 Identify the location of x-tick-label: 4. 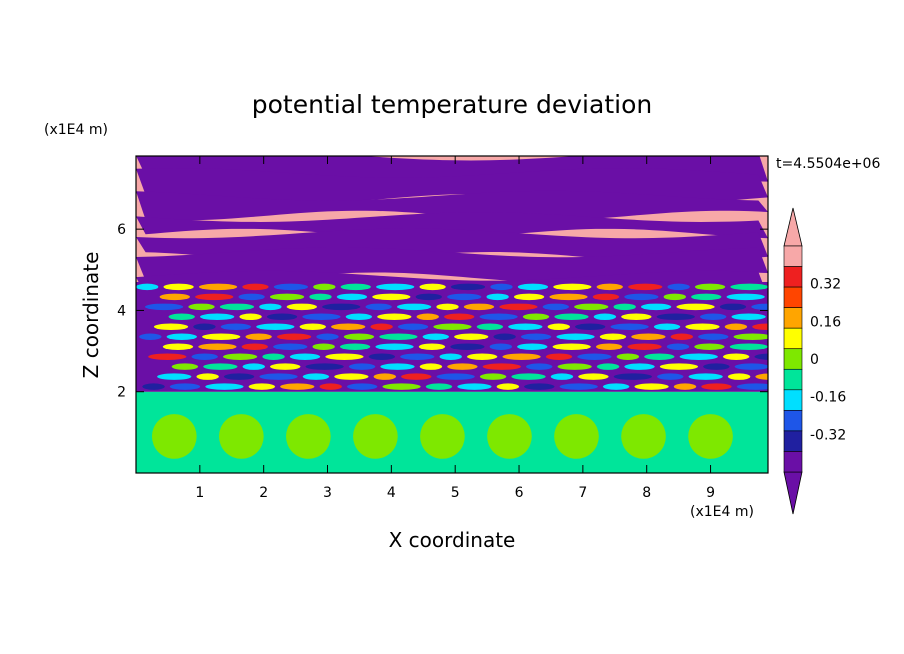
(391, 493).